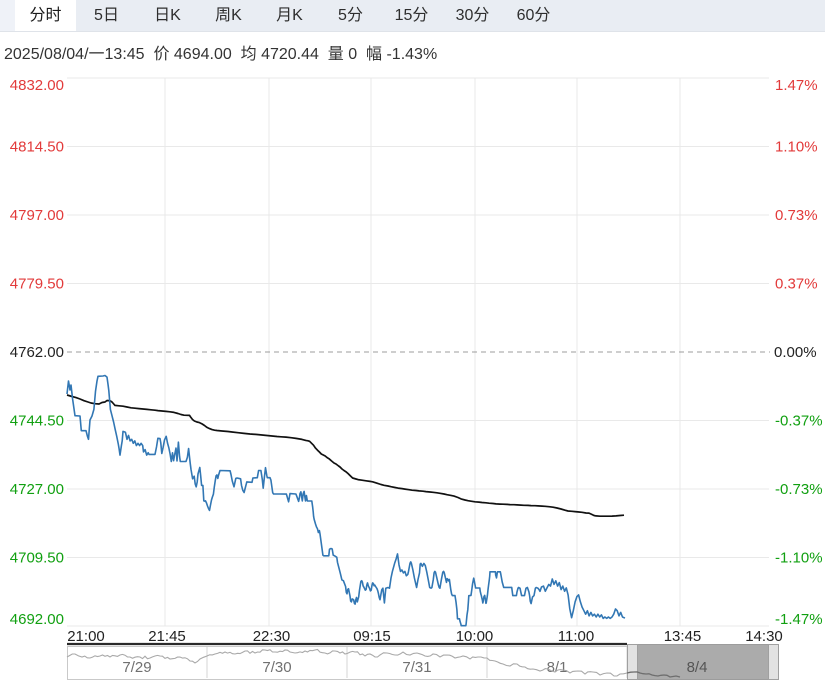 This screenshot has height=684, width=825. I want to click on svg-text: 22:30, so click(272, 636).